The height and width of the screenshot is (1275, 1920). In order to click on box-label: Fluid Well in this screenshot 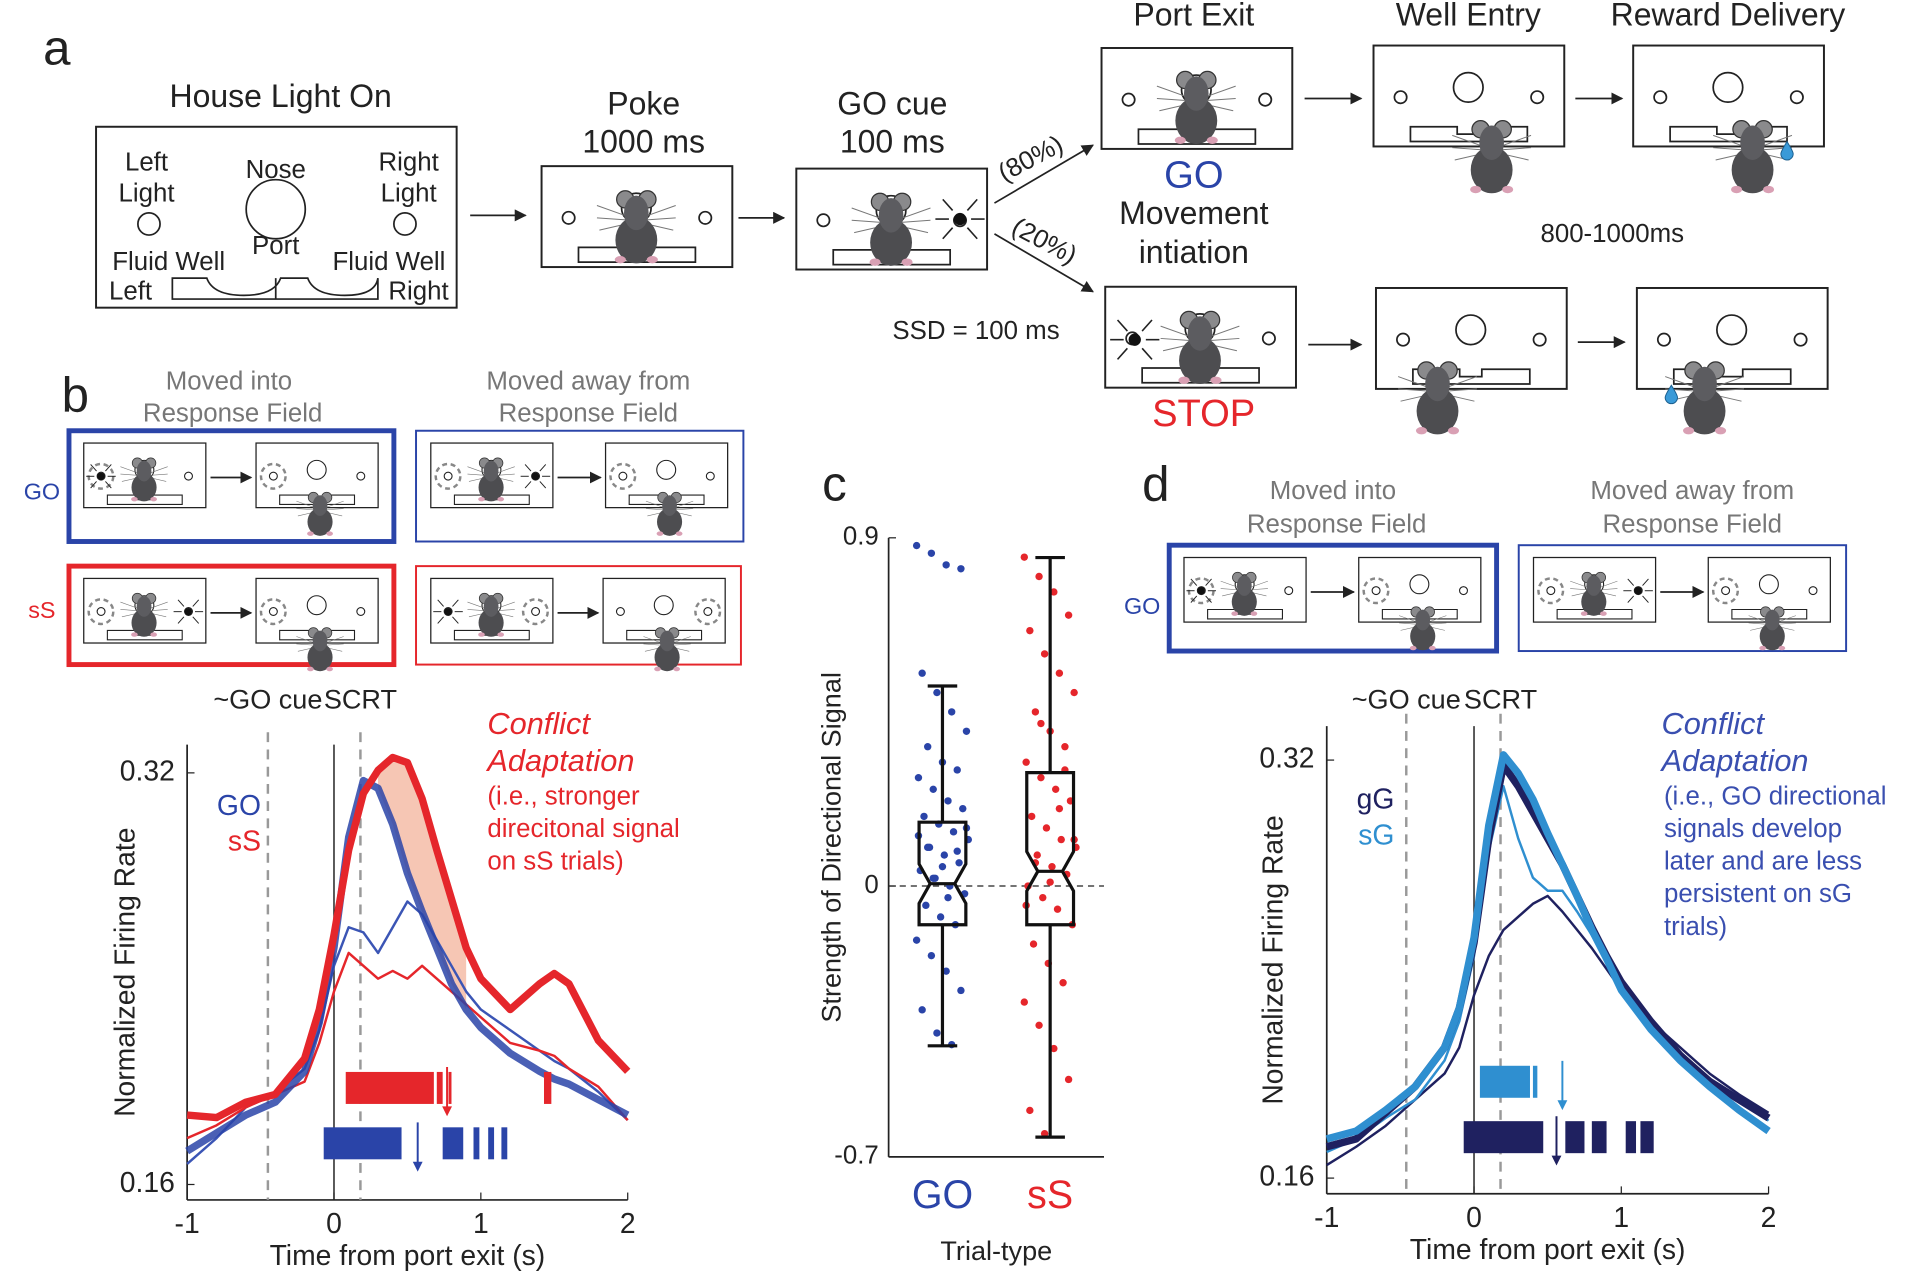, I will do `click(388, 262)`.